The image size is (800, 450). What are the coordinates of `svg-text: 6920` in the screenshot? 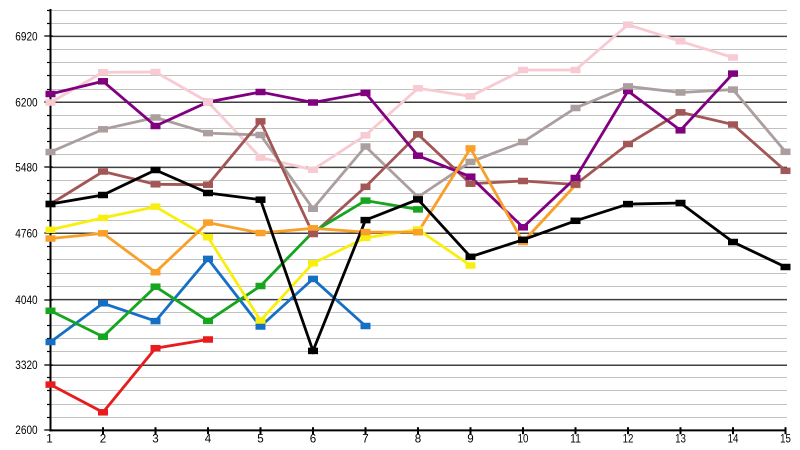 It's located at (26, 37).